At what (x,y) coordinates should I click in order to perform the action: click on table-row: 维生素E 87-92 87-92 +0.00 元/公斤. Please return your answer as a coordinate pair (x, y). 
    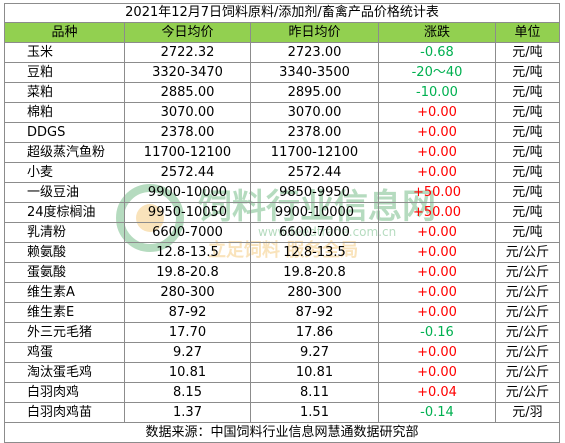
    Looking at the image, I should click on (282, 312).